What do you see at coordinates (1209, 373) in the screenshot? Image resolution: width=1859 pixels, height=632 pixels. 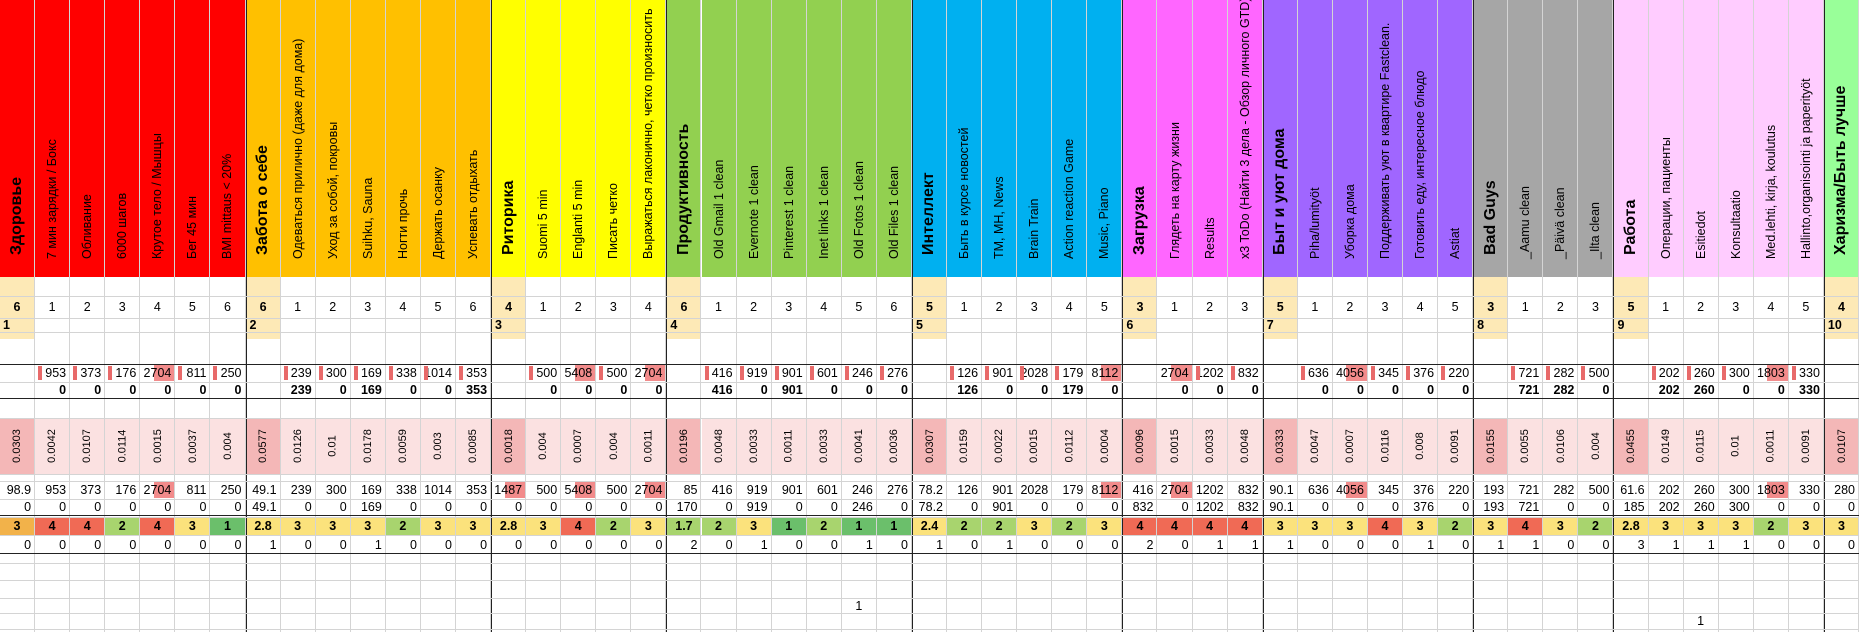 I see `cell-r3: 1202` at bounding box center [1209, 373].